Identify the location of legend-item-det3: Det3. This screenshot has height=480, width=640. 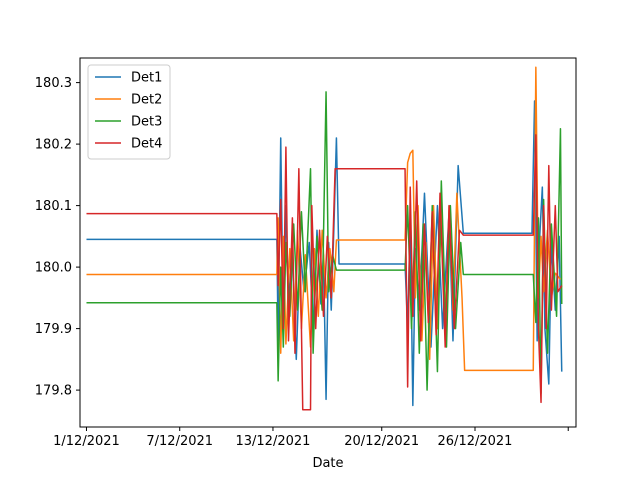
(128, 122).